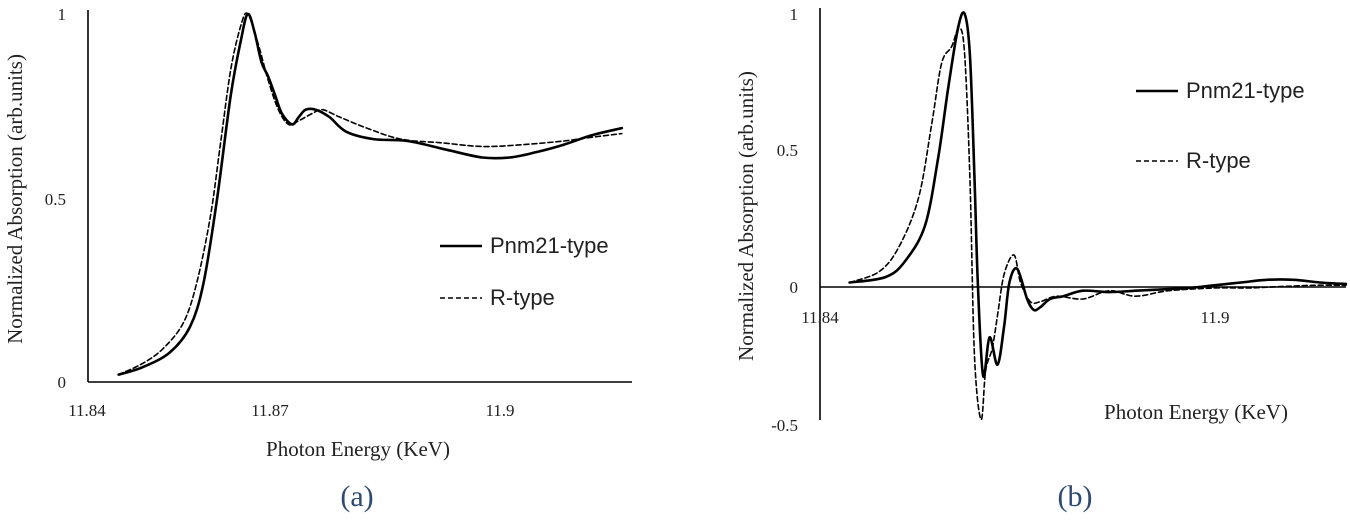  Describe the element at coordinates (1075, 496) in the screenshot. I see `panel-label: (b)` at that location.